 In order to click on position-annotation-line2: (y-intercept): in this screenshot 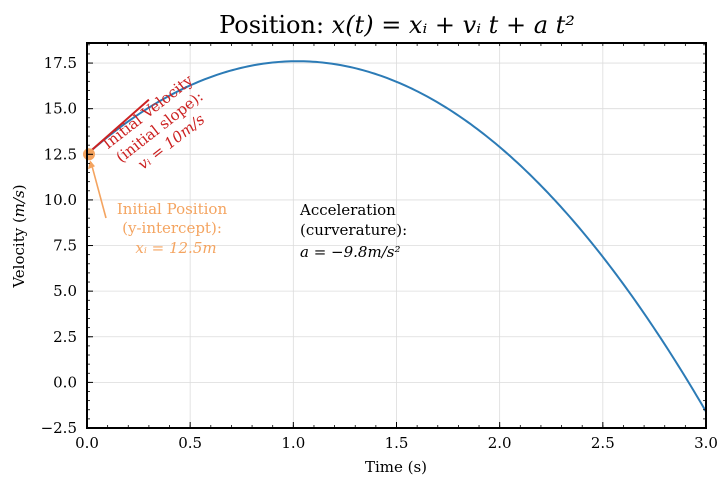, I will do `click(172, 228)`.